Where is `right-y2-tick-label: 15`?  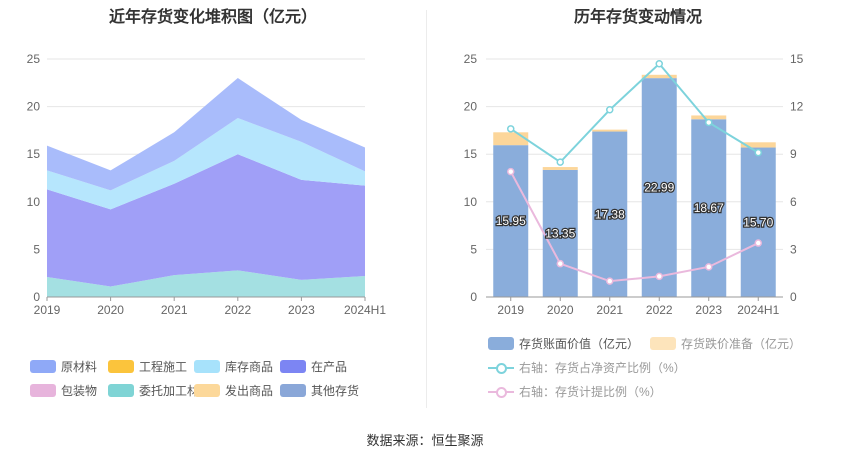
right-y2-tick-label: 15 is located at coordinates (797, 59).